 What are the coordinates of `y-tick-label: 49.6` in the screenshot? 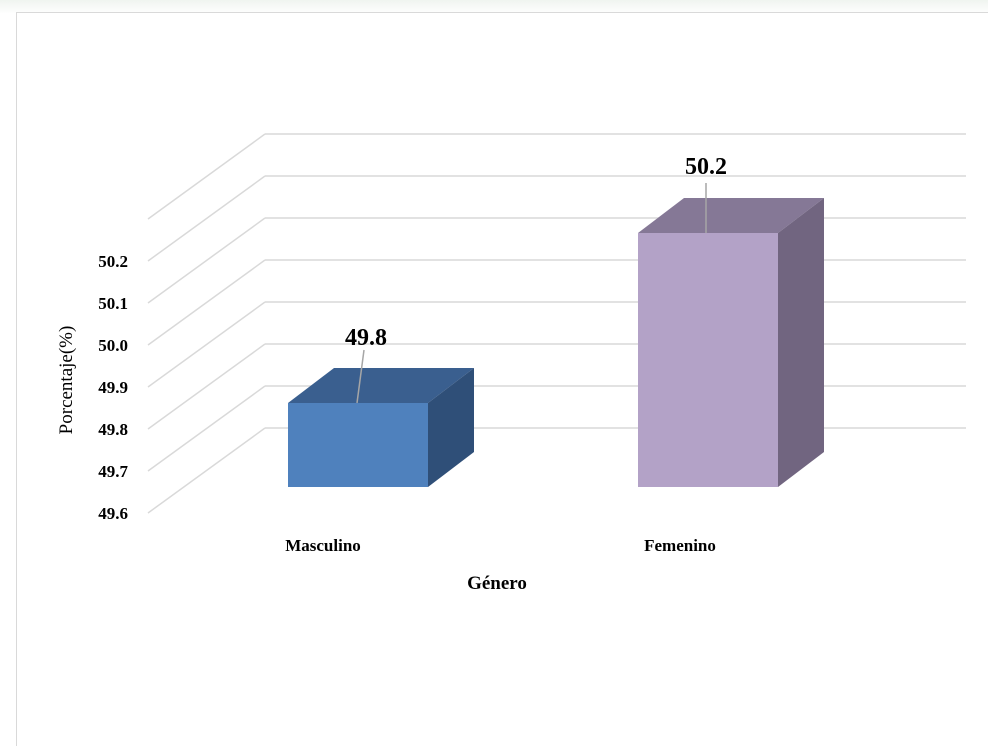 It's located at (113, 513).